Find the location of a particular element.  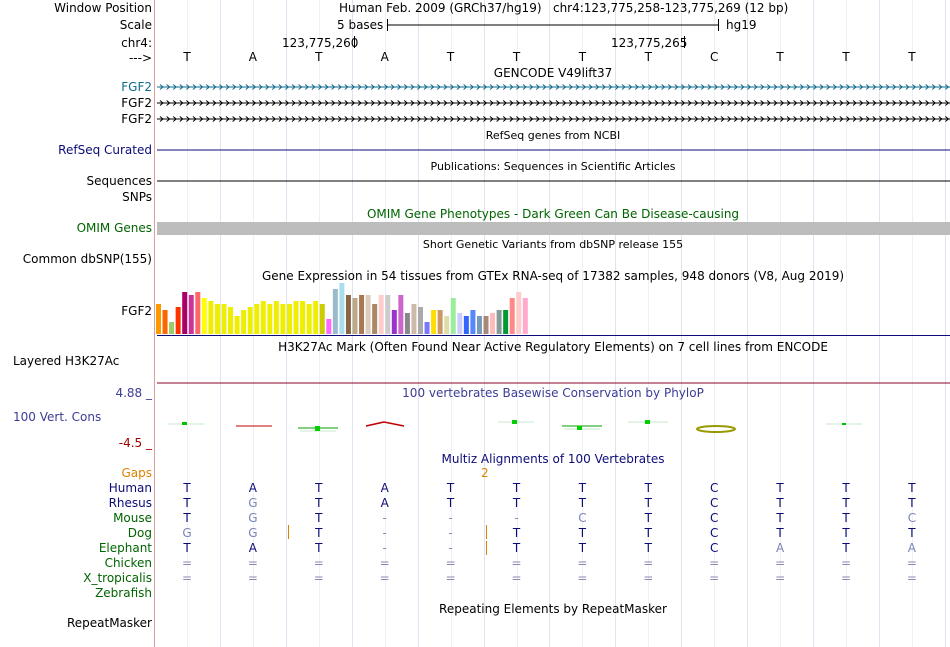

multiz-title: Multiz Alignments of 100 Vertebrates is located at coordinates (553, 459).